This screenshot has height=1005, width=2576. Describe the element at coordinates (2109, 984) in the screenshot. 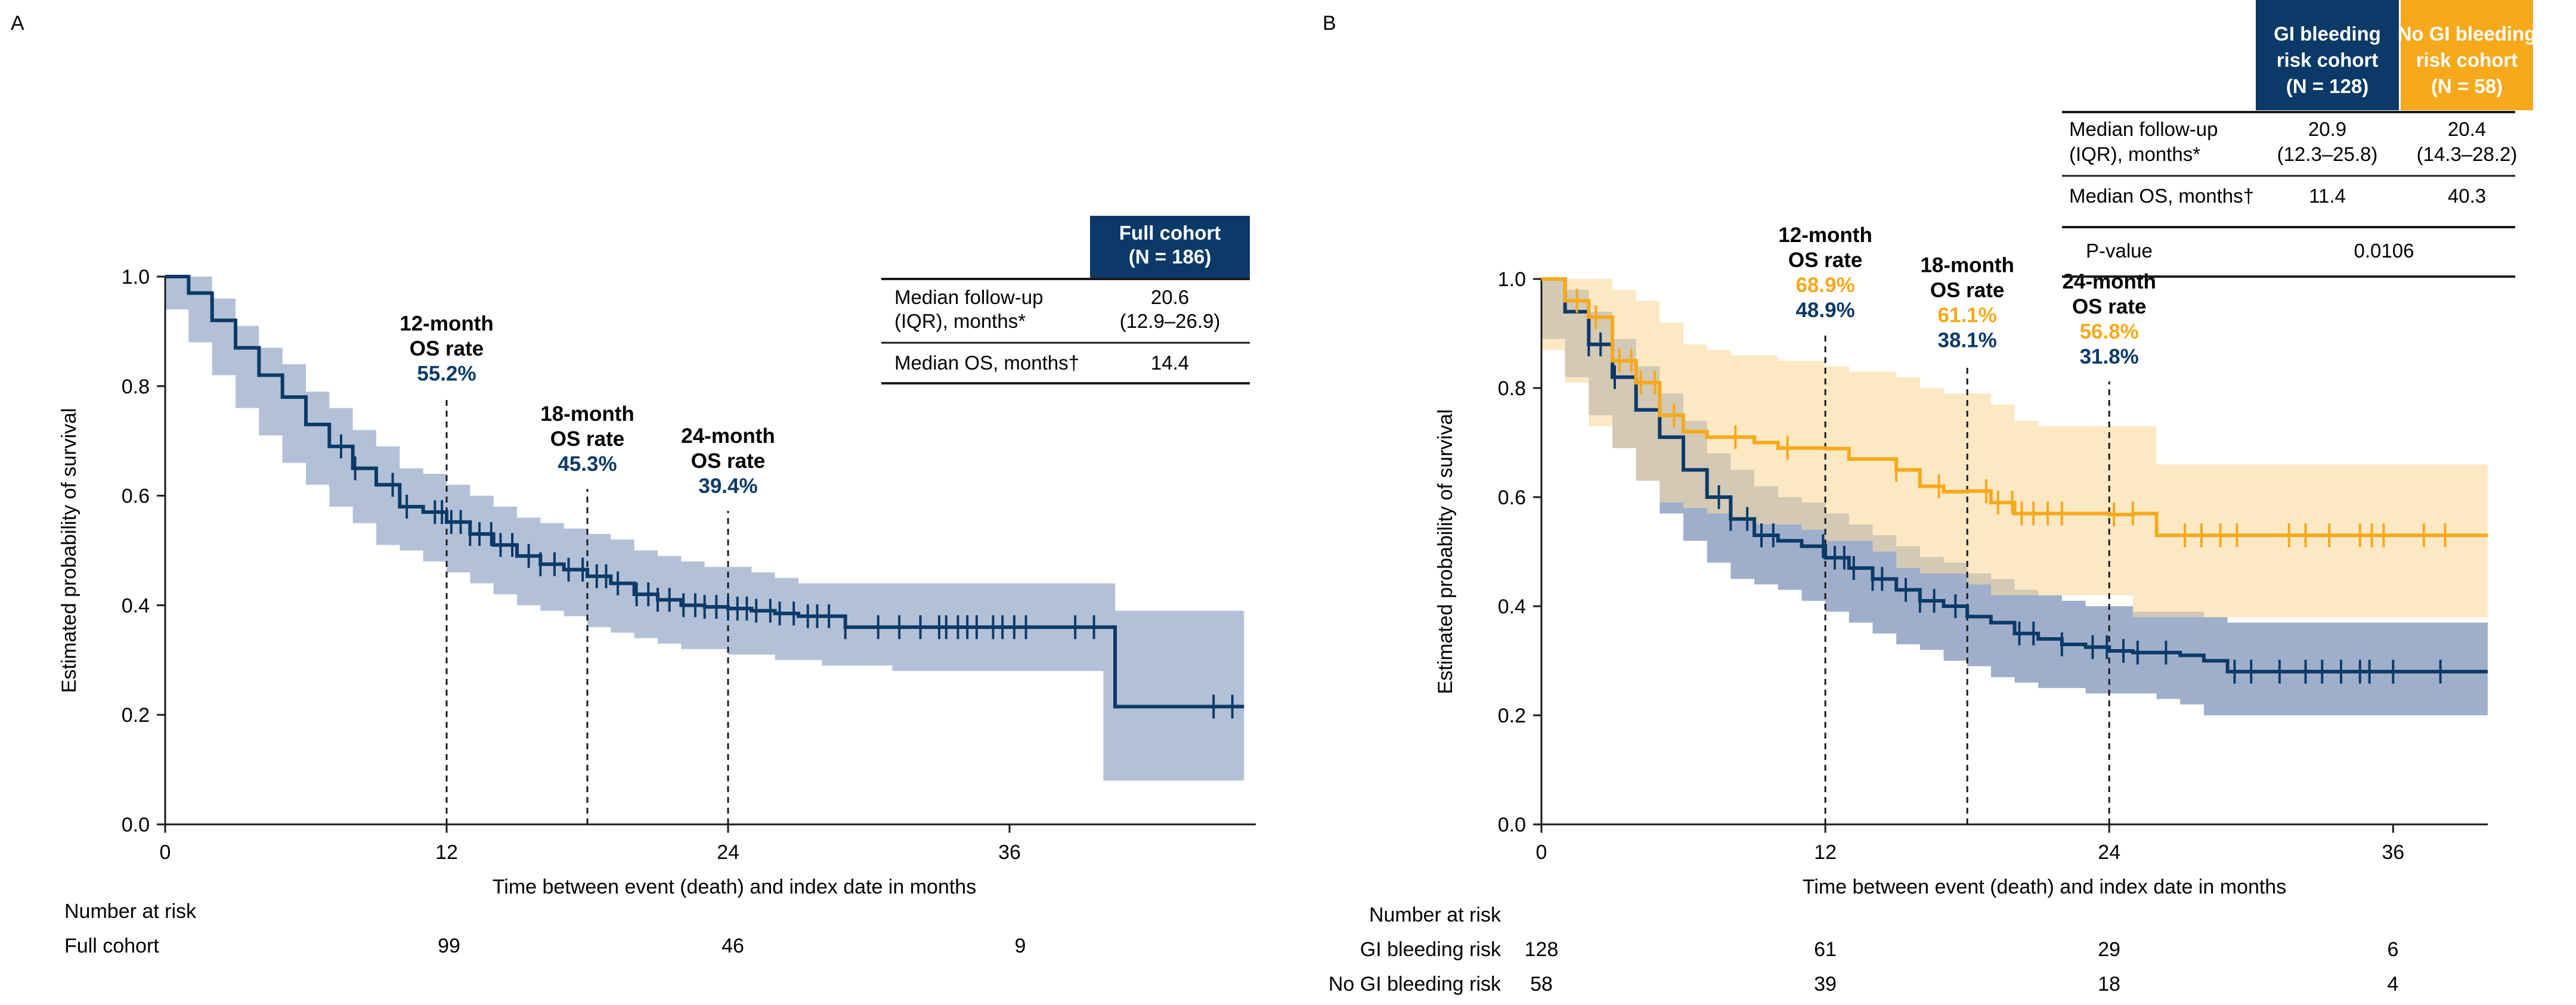

I see `risk-b-row2-value: 18` at that location.